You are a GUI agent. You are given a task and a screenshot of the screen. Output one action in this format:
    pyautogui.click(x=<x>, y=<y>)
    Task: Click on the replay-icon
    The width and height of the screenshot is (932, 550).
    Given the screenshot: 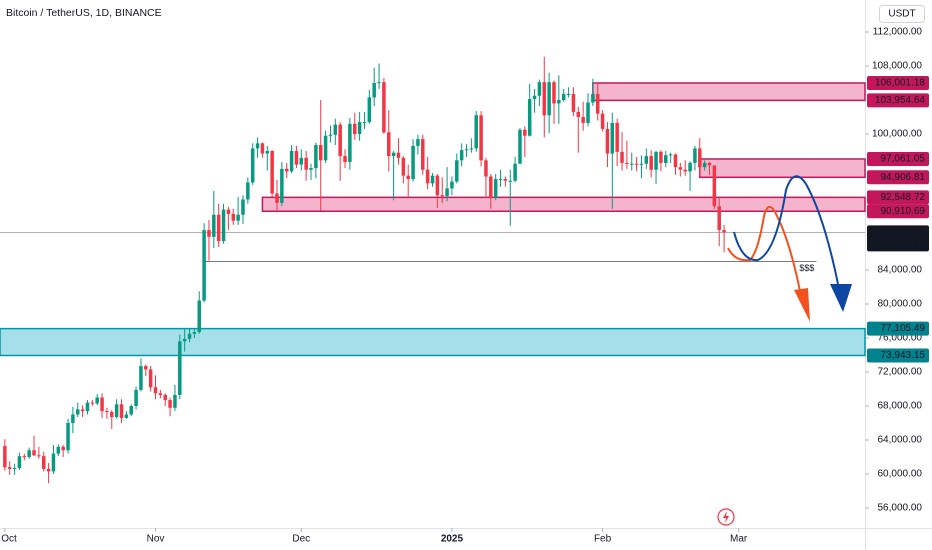 What is the action you would take?
    pyautogui.click(x=726, y=517)
    